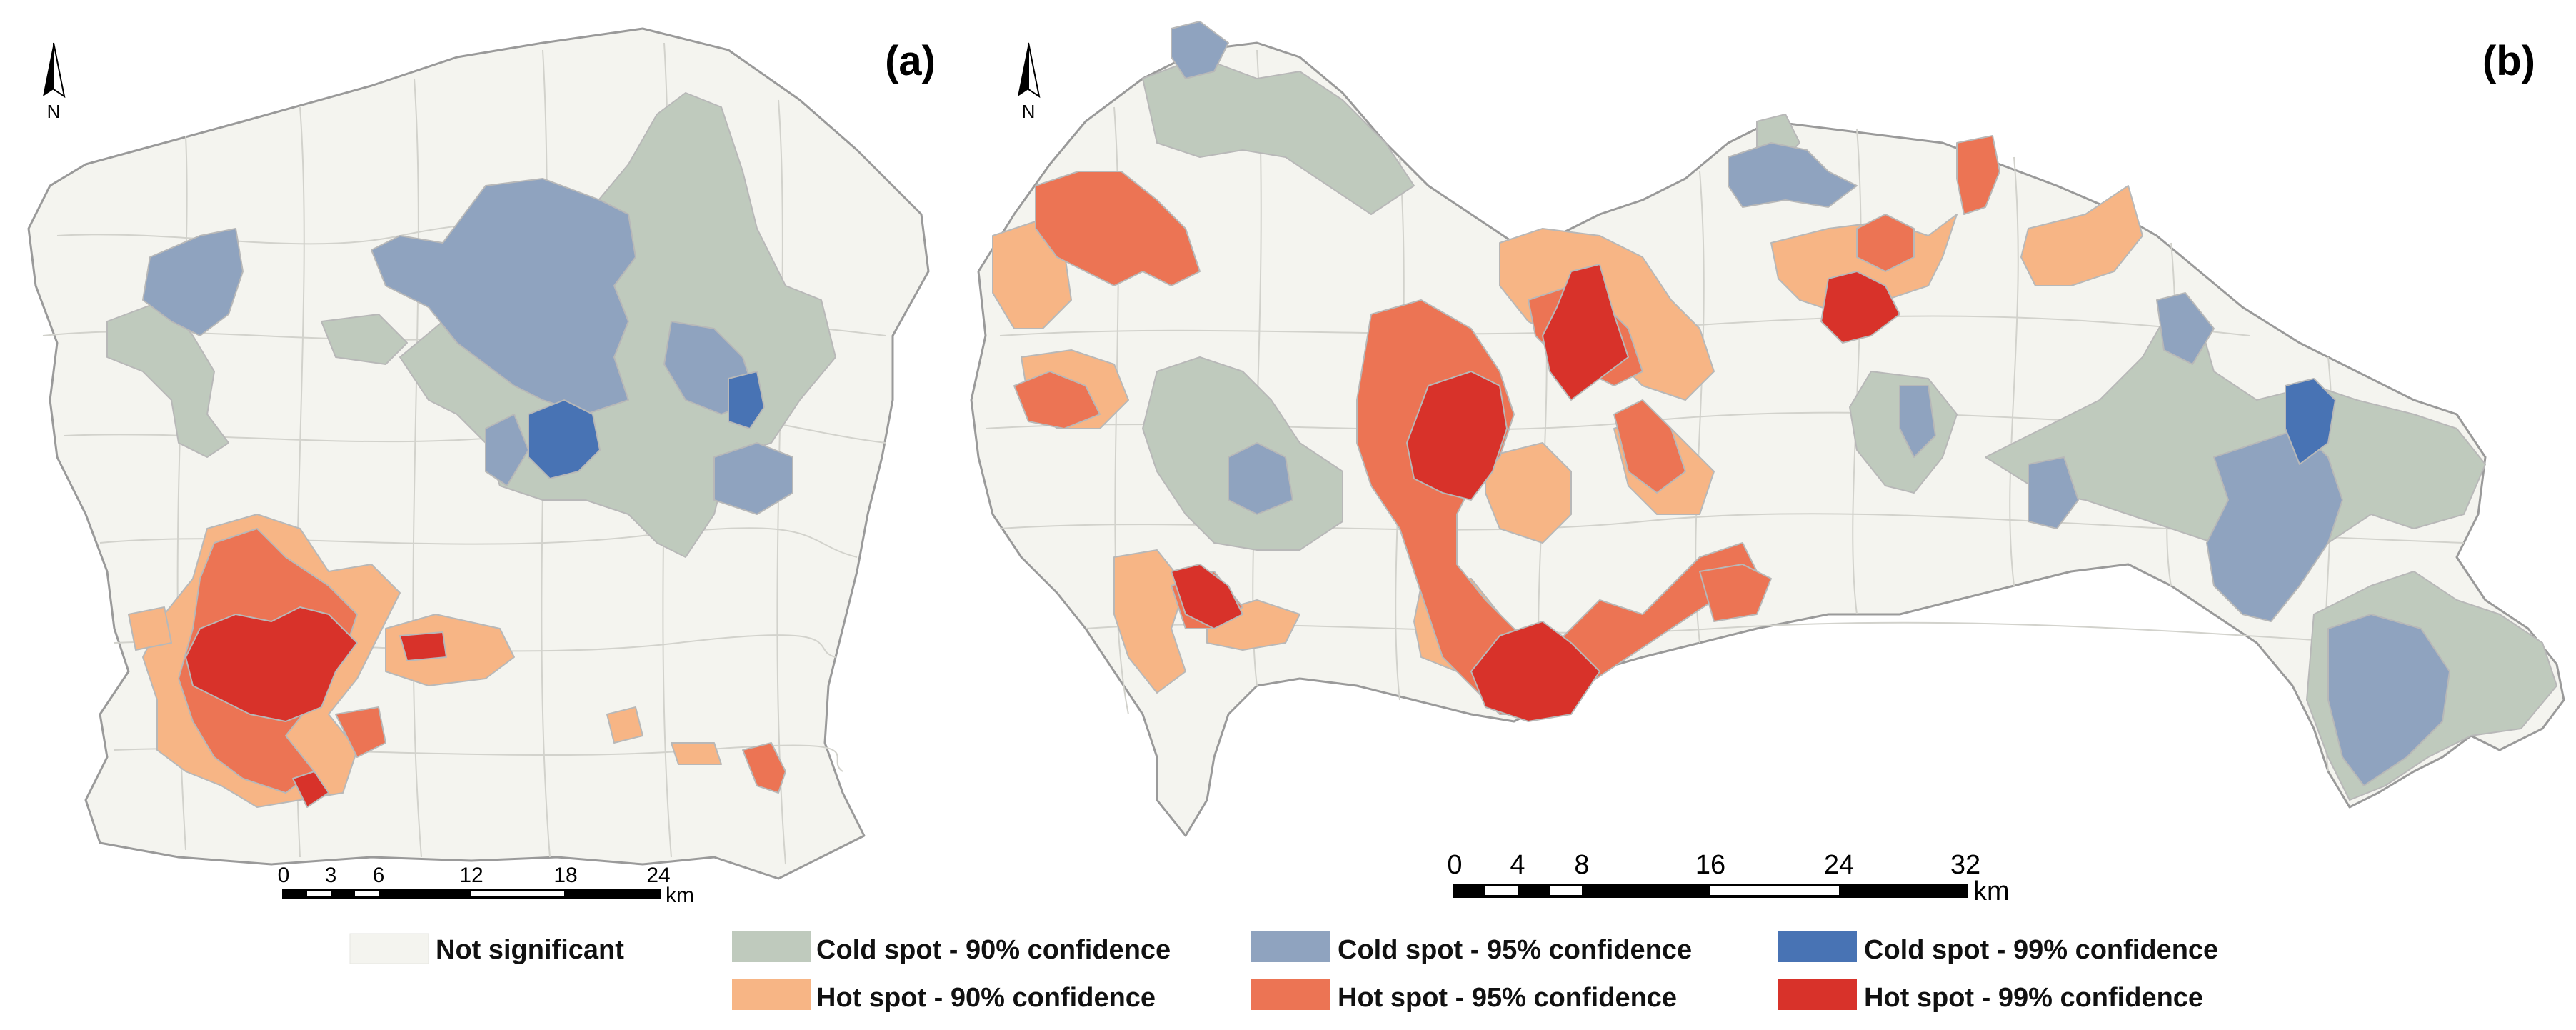 This screenshot has height=1030, width=2576. Describe the element at coordinates (1029, 111) in the screenshot. I see `panel-b-north-letter: N` at that location.